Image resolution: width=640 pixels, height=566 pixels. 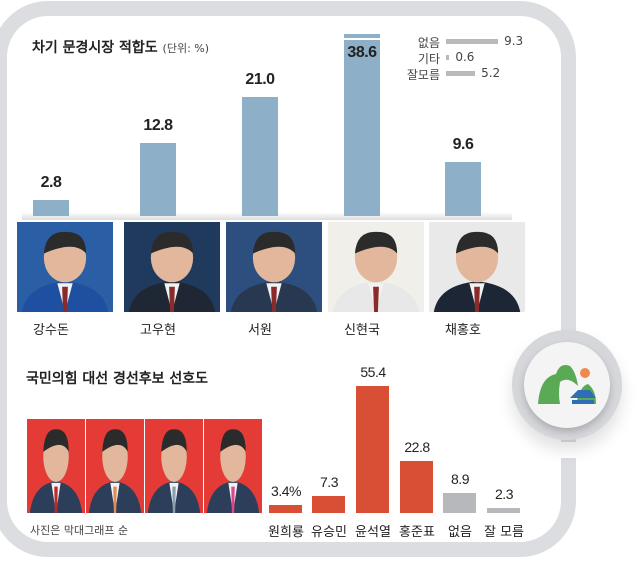 I want to click on legend-label: 잘모름, so click(x=423, y=75).